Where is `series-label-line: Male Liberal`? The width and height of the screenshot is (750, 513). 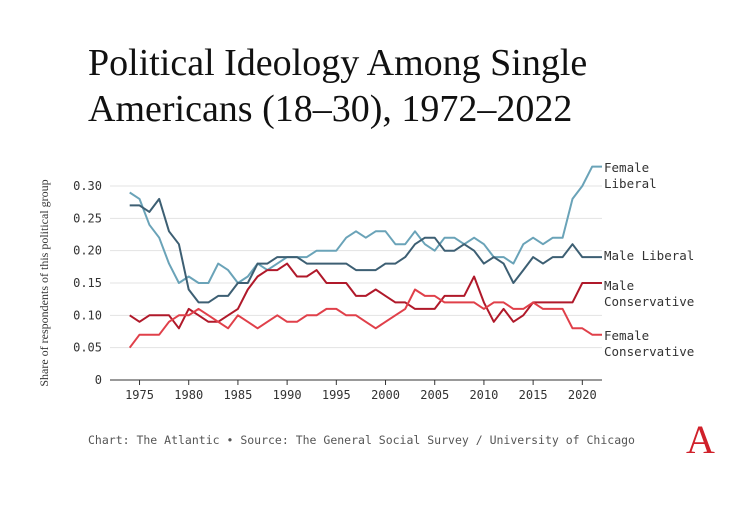
series-label-line: Male Liberal is located at coordinates (649, 255).